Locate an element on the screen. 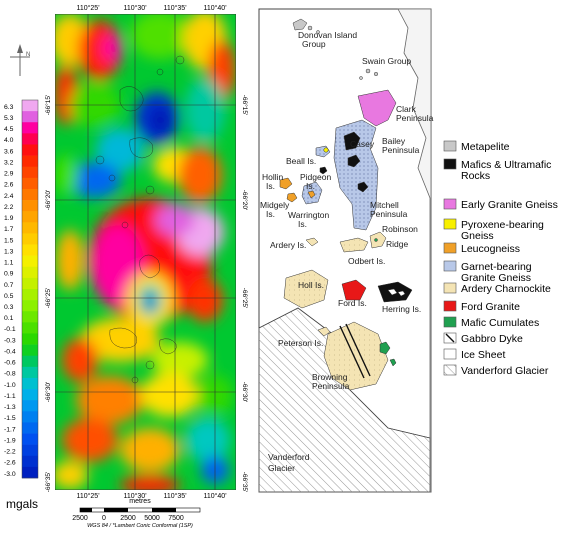 This screenshot has height=533, width=573. right-latitude-label: -66°20' is located at coordinates (245, 200).